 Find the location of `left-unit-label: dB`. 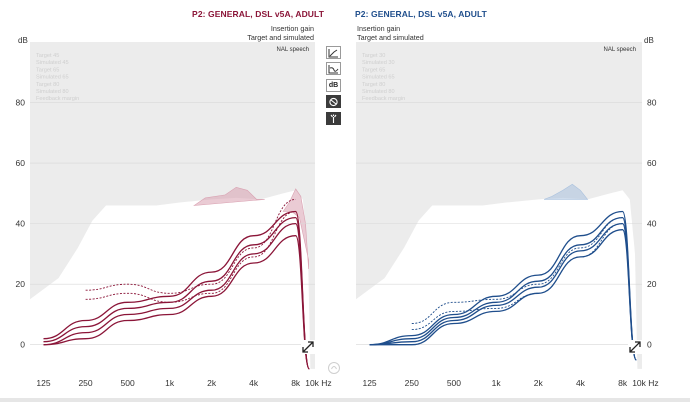

left-unit-label: dB is located at coordinates (23, 40).